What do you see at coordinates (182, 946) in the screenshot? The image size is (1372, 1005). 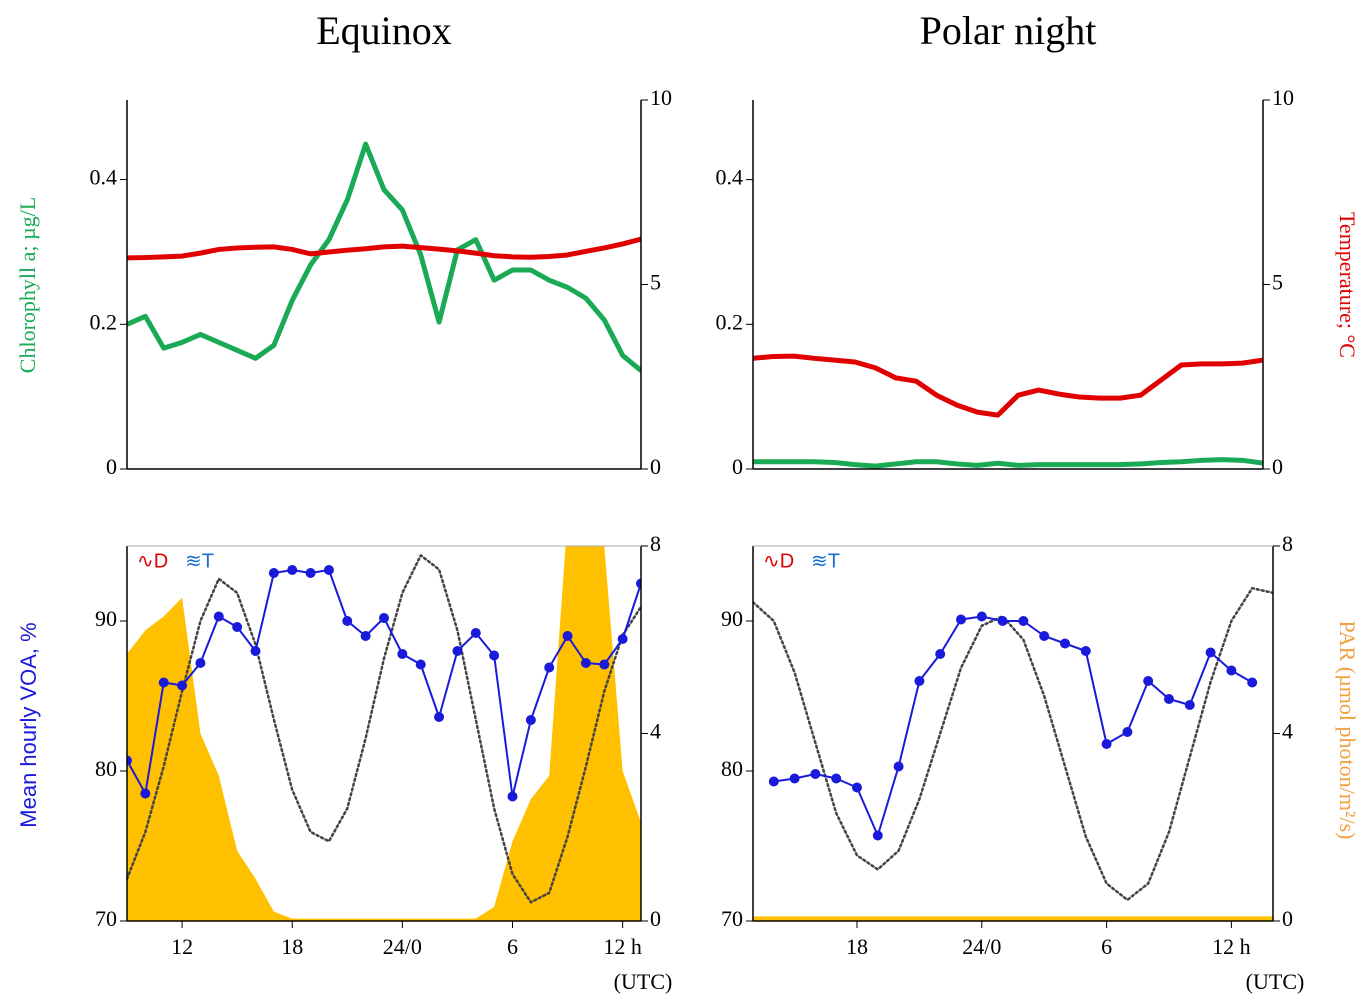 I see `x-tick-label: 12` at bounding box center [182, 946].